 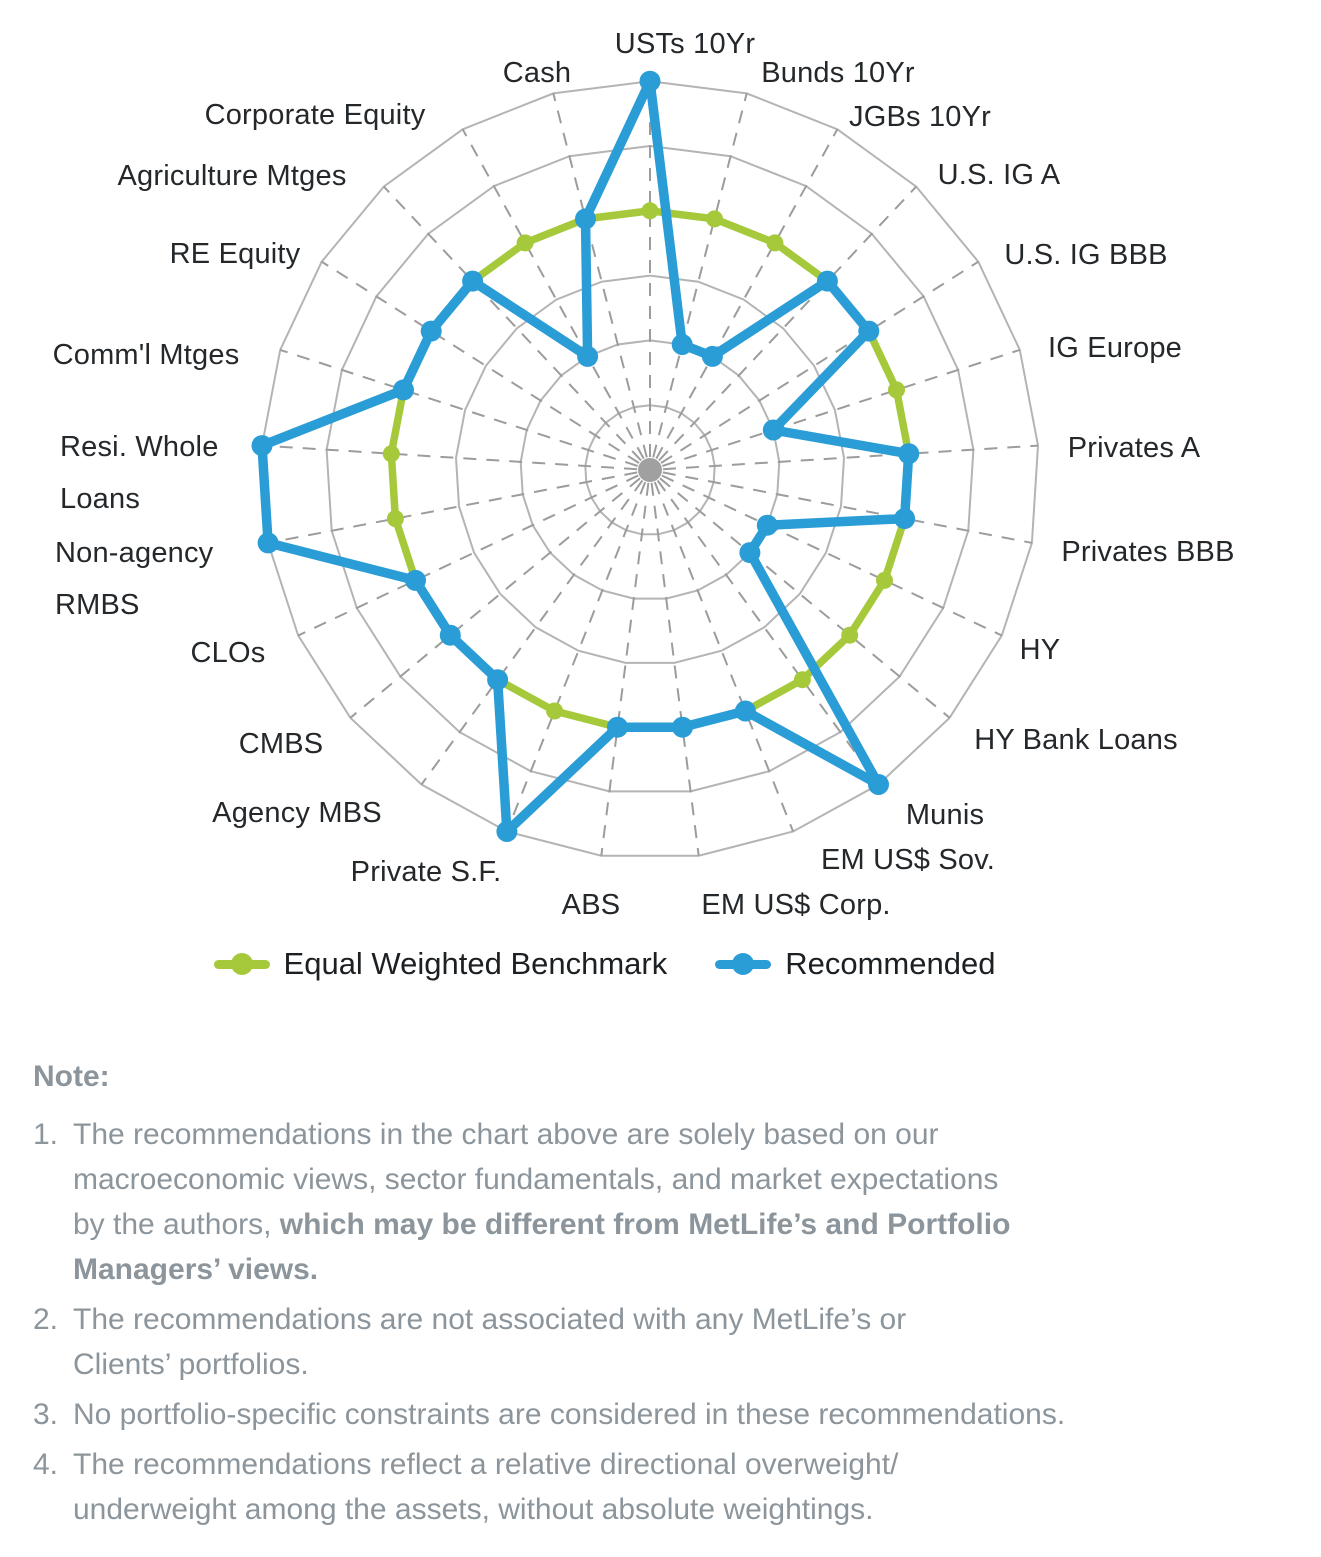 What do you see at coordinates (685, 44) in the screenshot?
I see `axis-label-usts-10yr: USTs 10Yr` at bounding box center [685, 44].